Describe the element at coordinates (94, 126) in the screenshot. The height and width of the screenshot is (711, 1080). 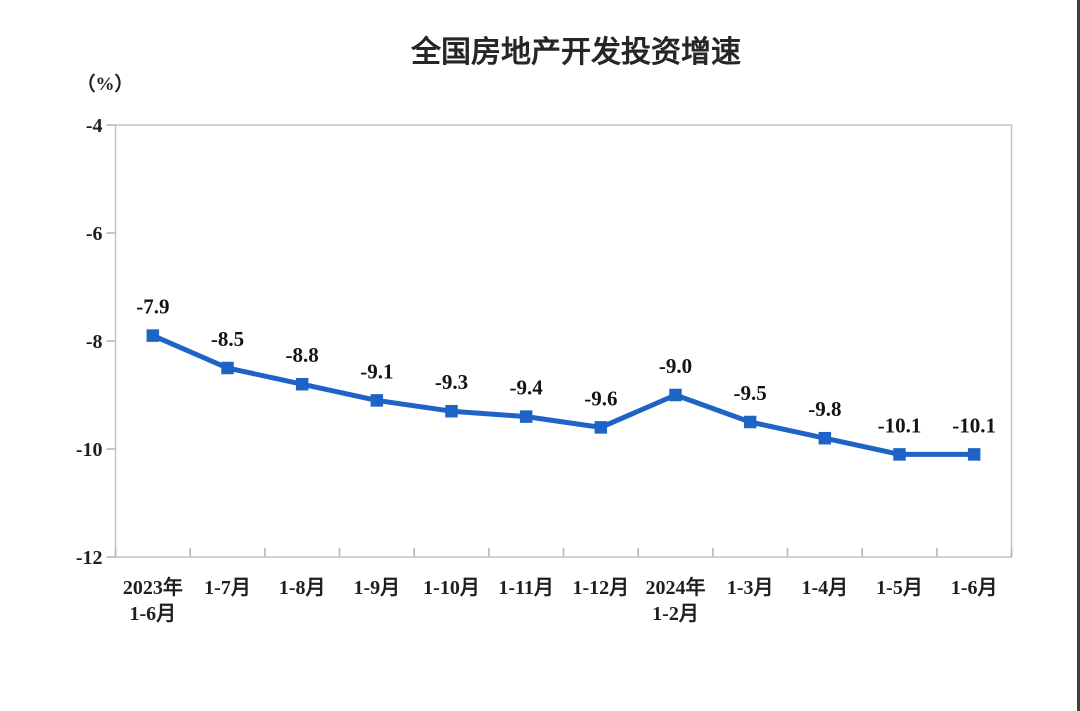
I see `y-axis-tick-label: -4` at that location.